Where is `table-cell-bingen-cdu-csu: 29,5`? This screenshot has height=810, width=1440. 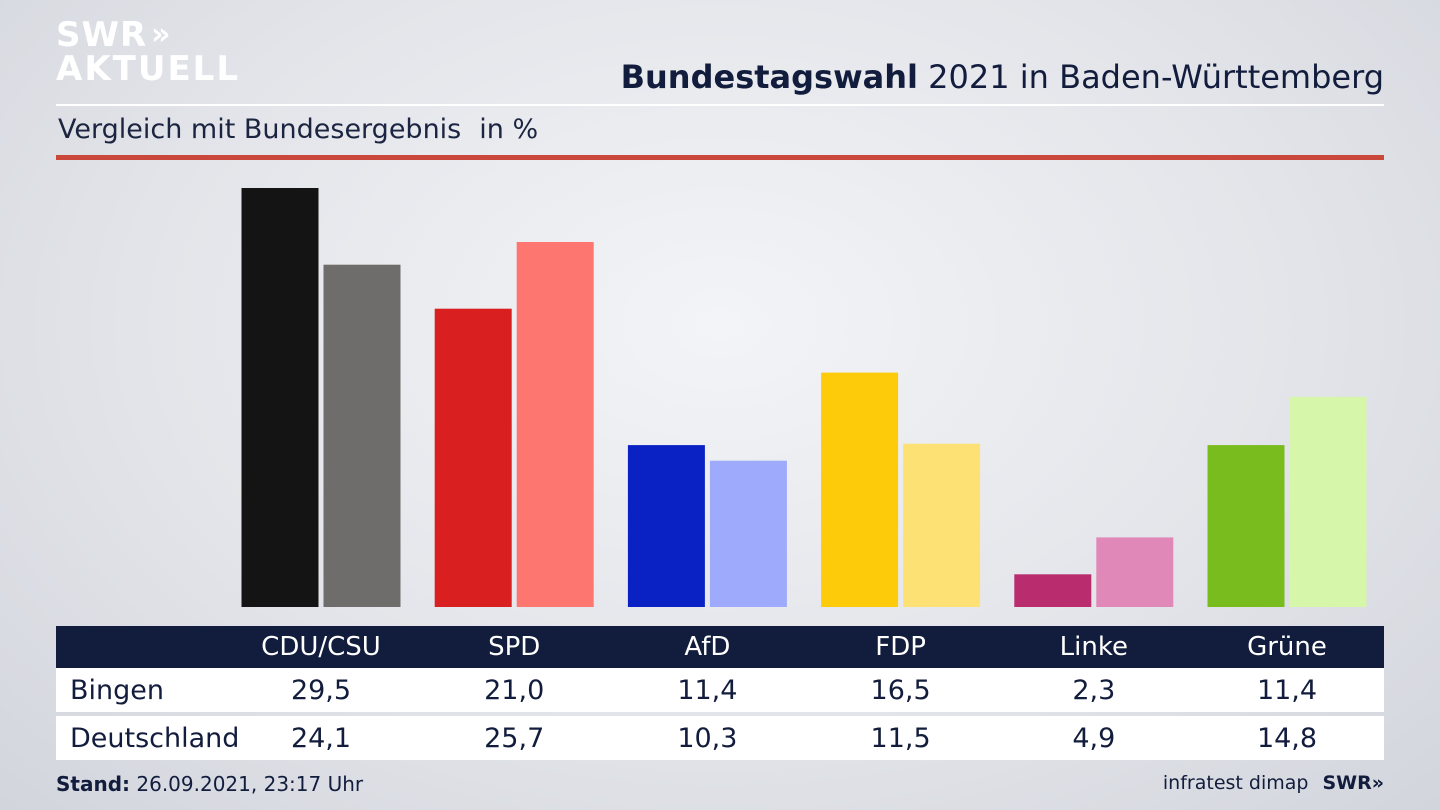
table-cell-bingen-cdu-csu: 29,5 is located at coordinates (321, 690).